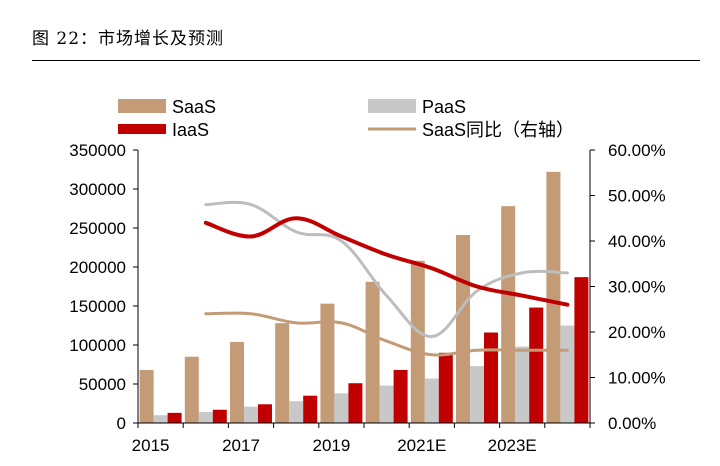  I want to click on legend-saas: SaaS, so click(167, 107).